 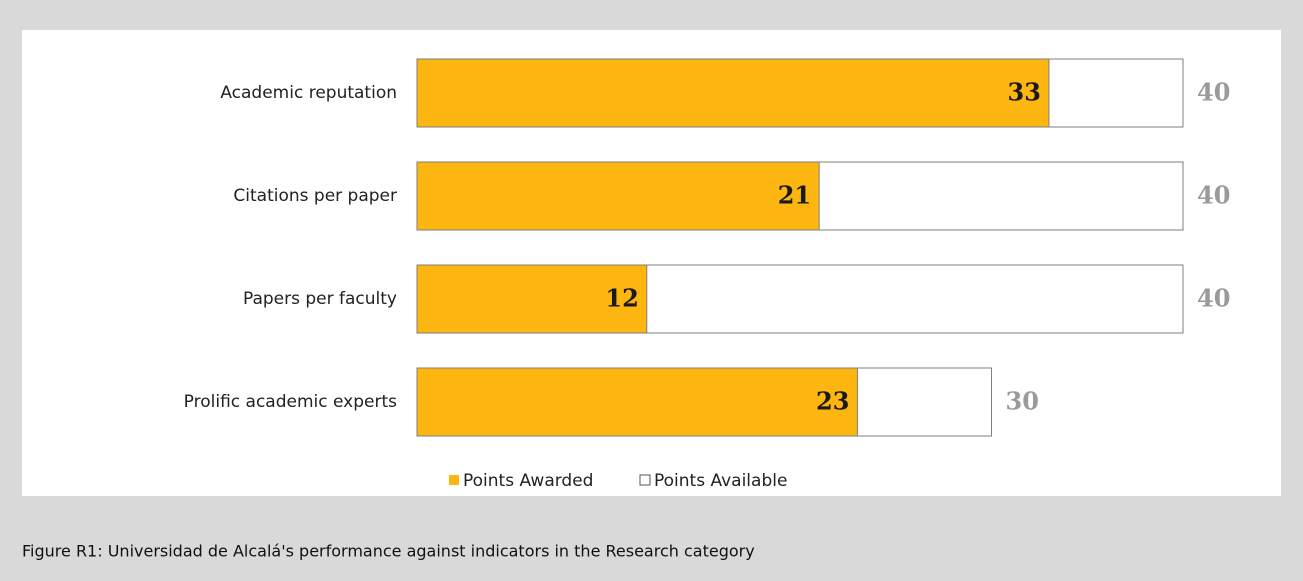 I want to click on value-label: 30, so click(x=1022, y=401).